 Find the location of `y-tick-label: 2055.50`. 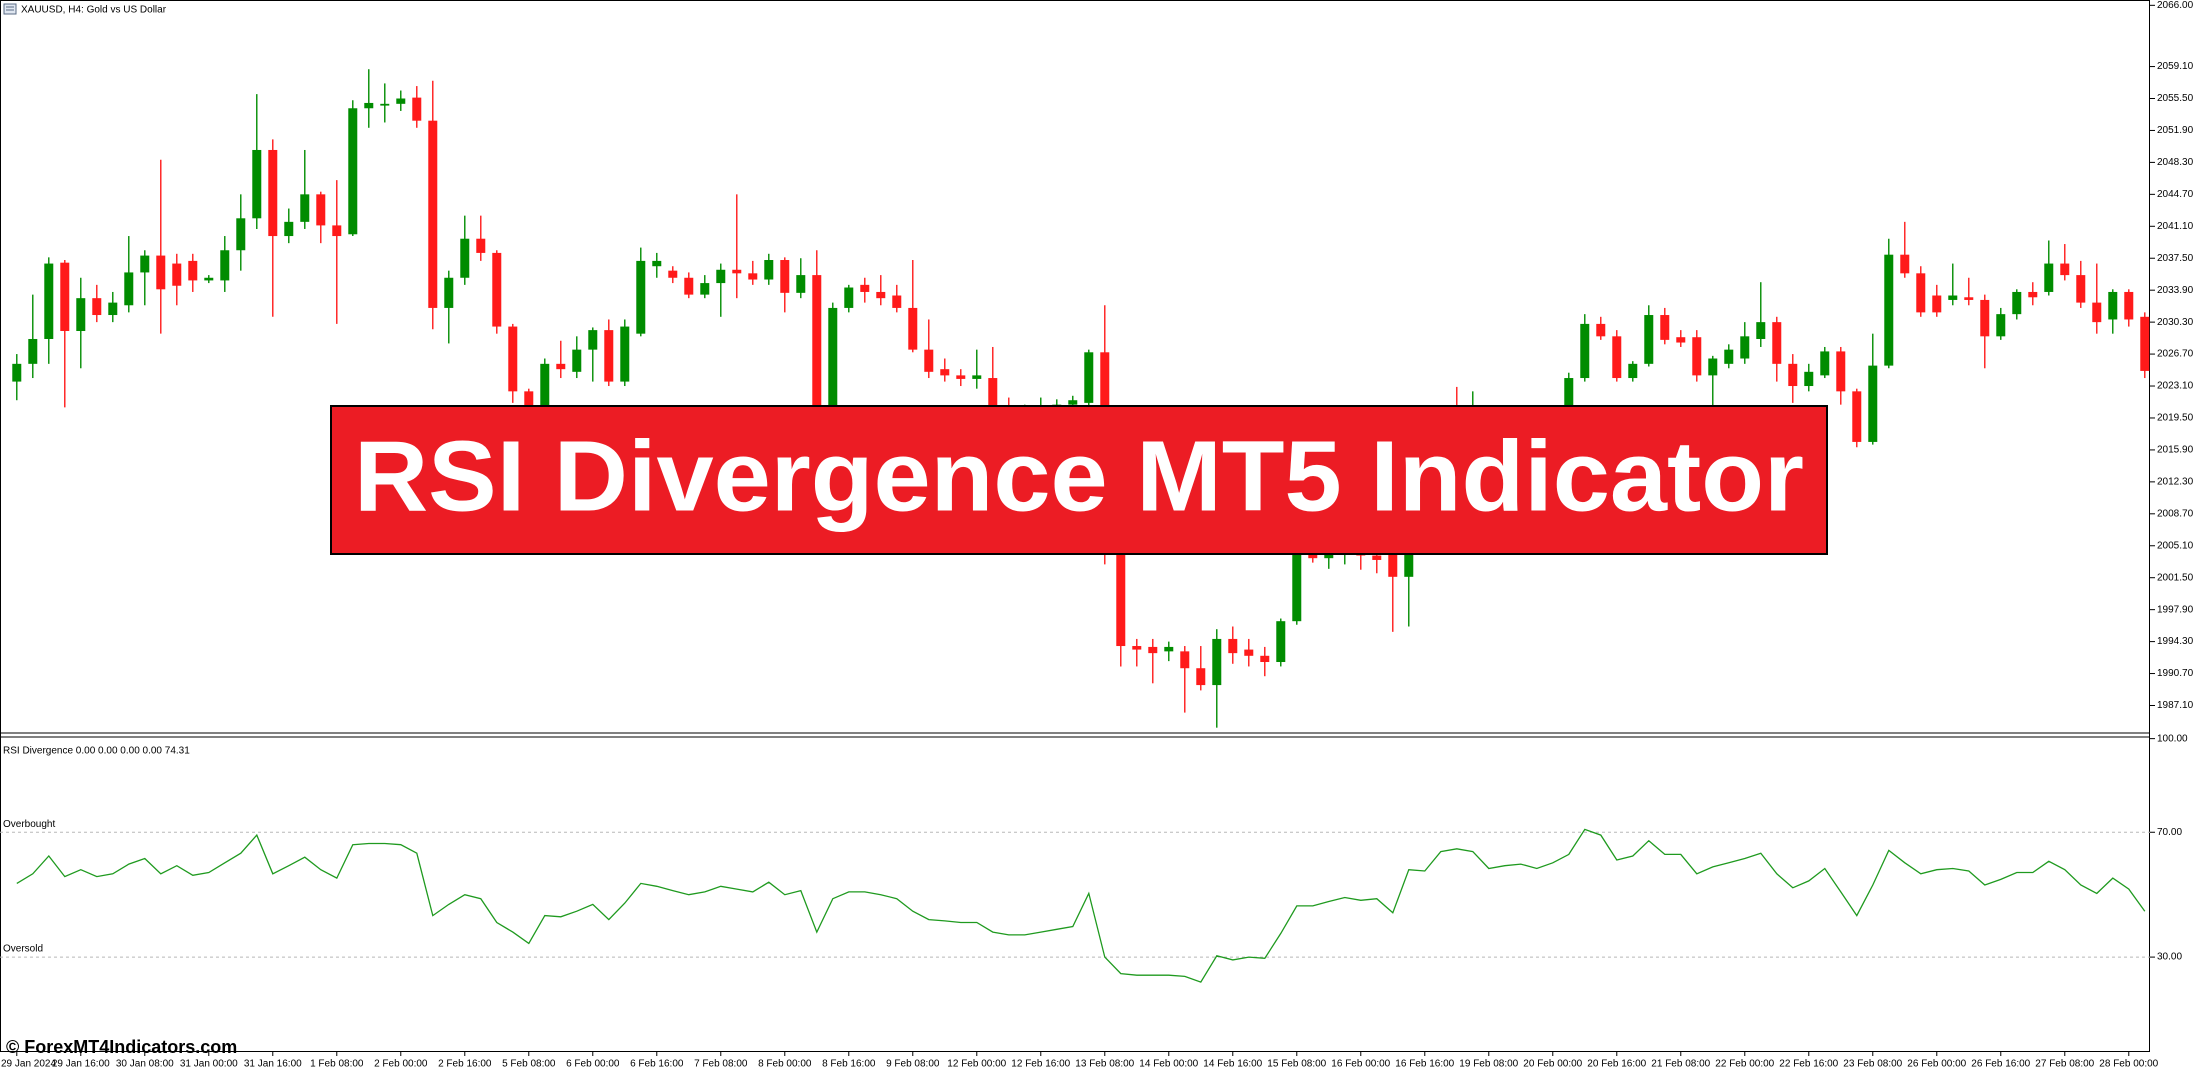

y-tick-label: 2055.50 is located at coordinates (2175, 98).